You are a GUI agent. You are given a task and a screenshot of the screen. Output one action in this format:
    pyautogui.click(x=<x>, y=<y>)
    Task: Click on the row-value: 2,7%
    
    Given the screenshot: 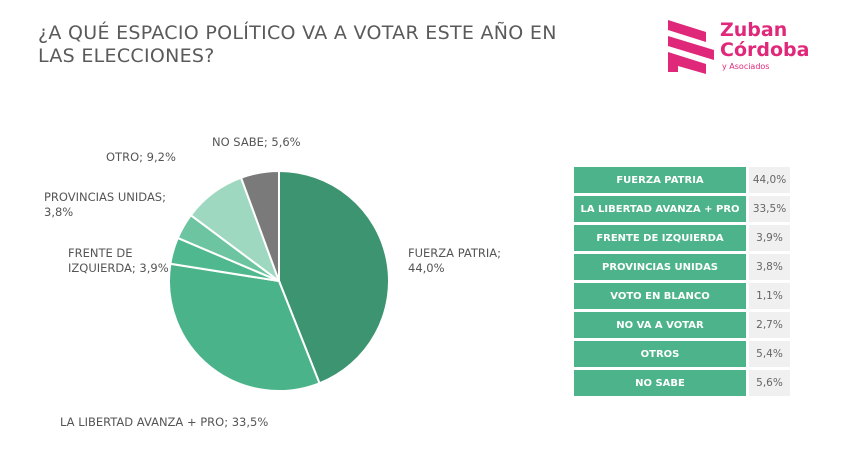 What is the action you would take?
    pyautogui.click(x=769, y=325)
    